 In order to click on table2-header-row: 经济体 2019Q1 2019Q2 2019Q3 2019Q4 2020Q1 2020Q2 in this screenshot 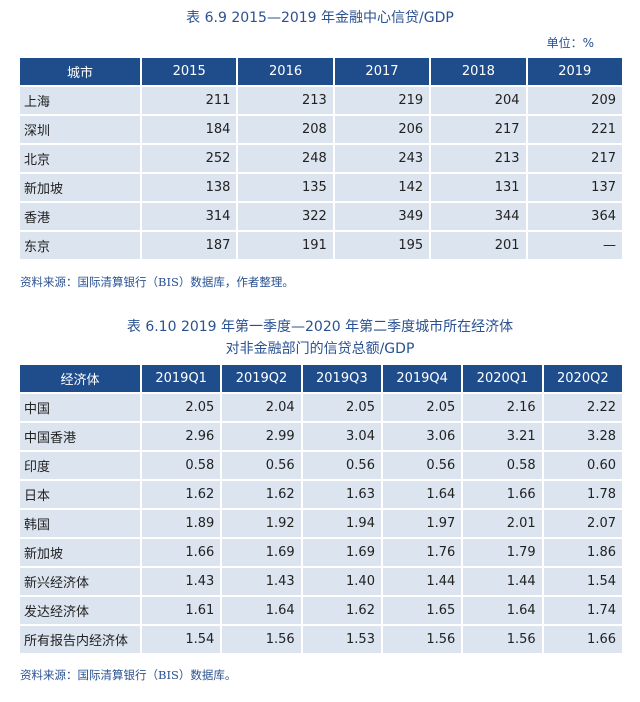, I will do `click(321, 378)`.